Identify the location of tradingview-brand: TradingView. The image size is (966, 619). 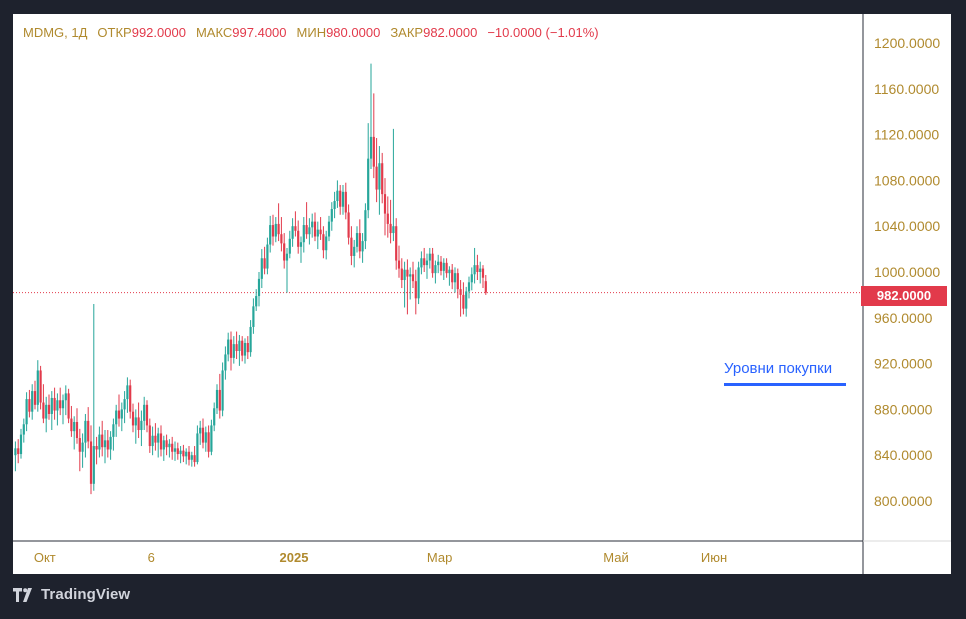
(86, 594).